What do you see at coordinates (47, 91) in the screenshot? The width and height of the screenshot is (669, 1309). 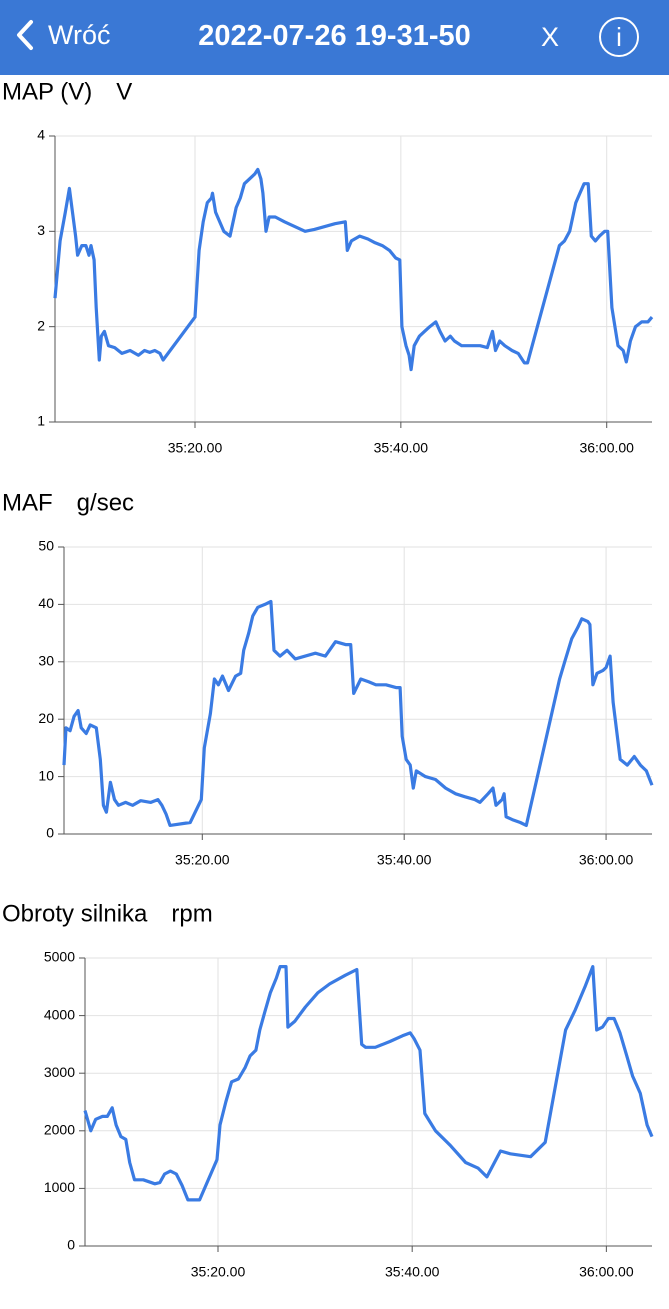 I see `chart-title: MAP (V)` at bounding box center [47, 91].